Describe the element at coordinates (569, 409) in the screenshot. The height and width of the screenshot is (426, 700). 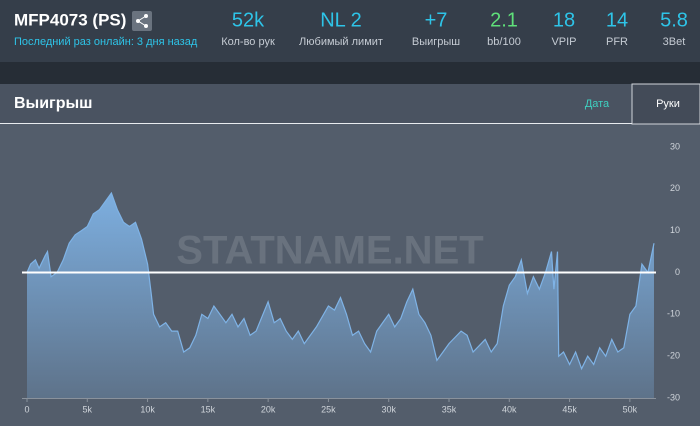
I see `x-tick-label: 45k` at that location.